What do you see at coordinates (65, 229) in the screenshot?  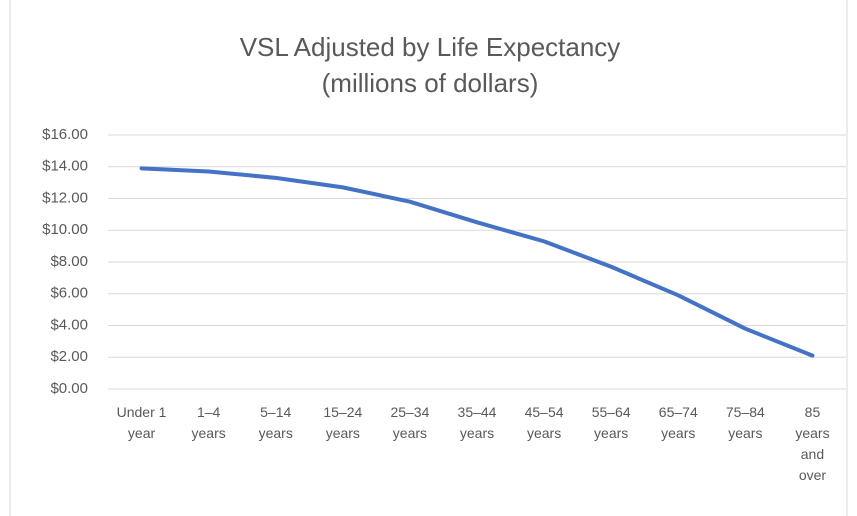 I see `y-tick-label: $10.00` at bounding box center [65, 229].